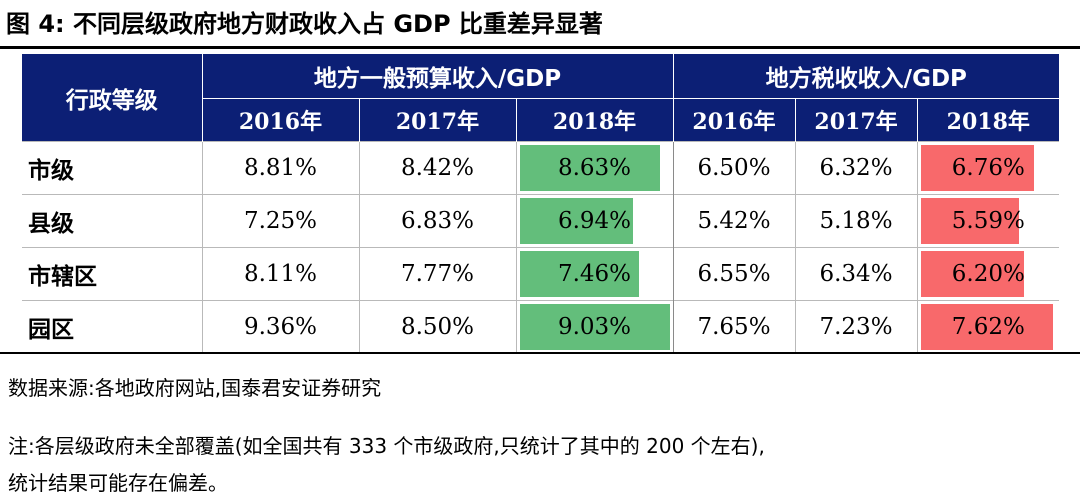  I want to click on table-row: 县级 7.25% 6.83% 6.94% 5.42% 5.18% 5.59%, so click(541, 221).